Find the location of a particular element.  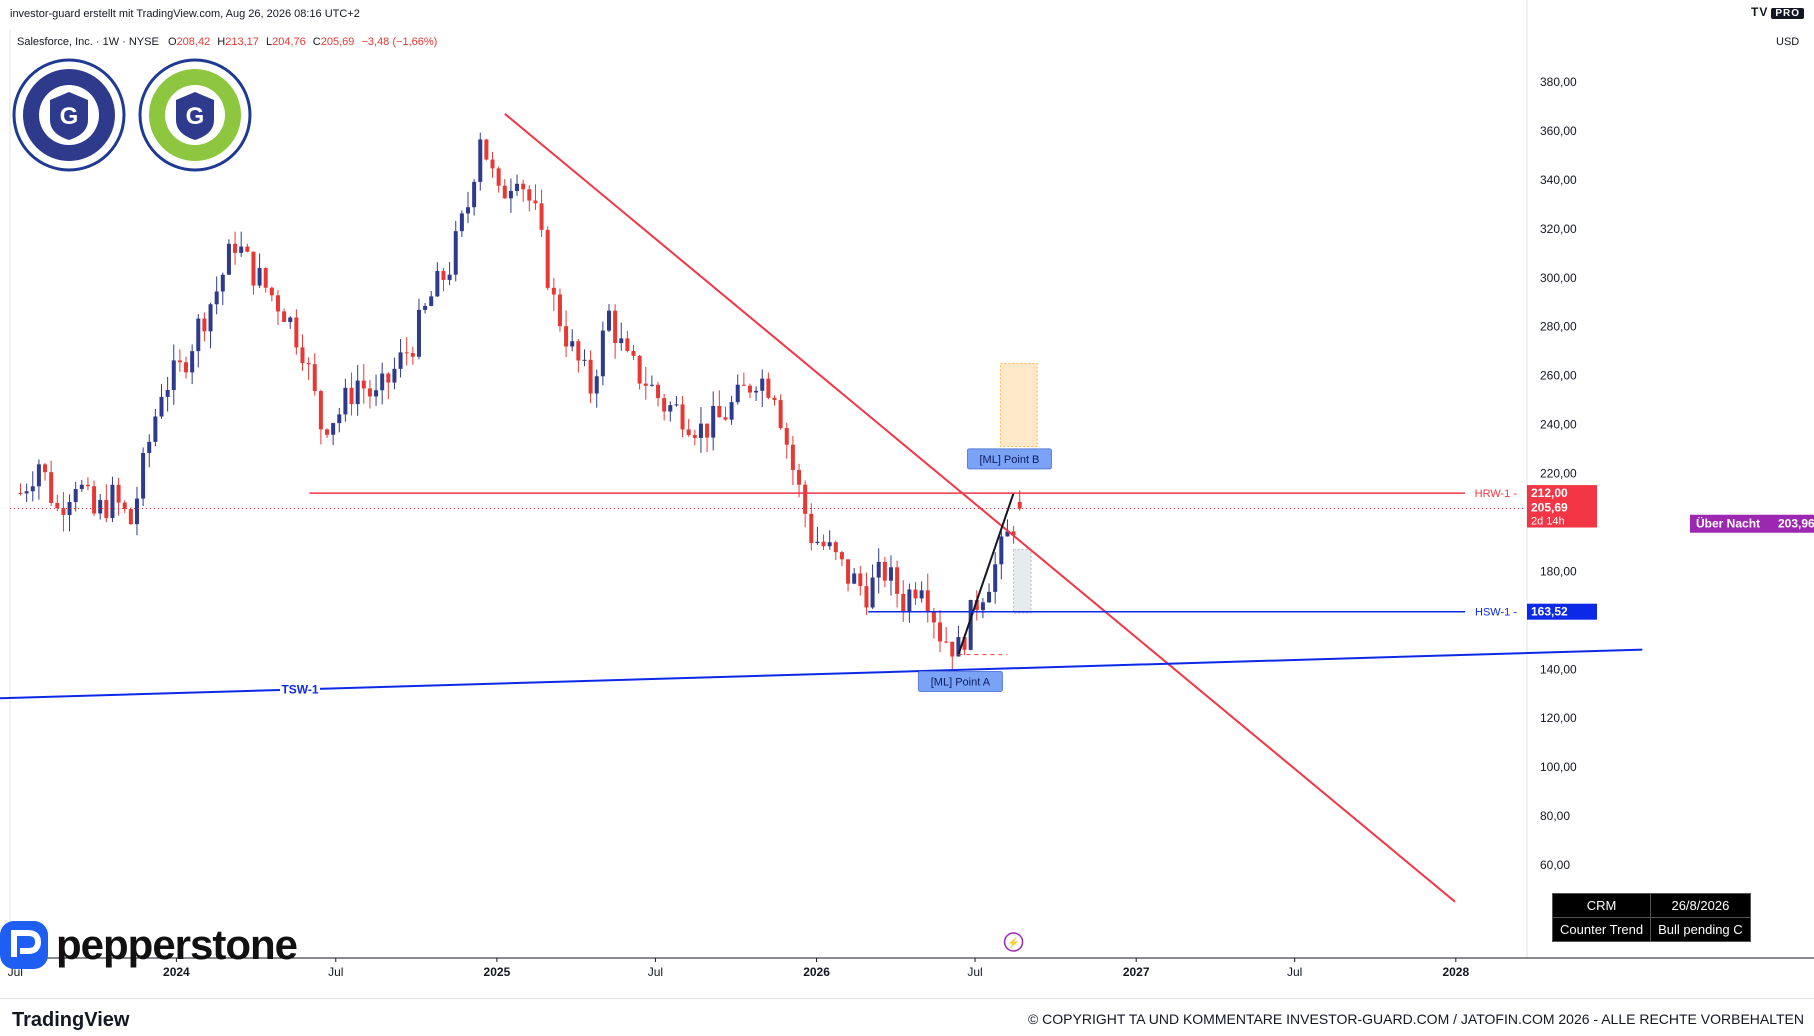

x-tick-label: 2024 is located at coordinates (176, 972).